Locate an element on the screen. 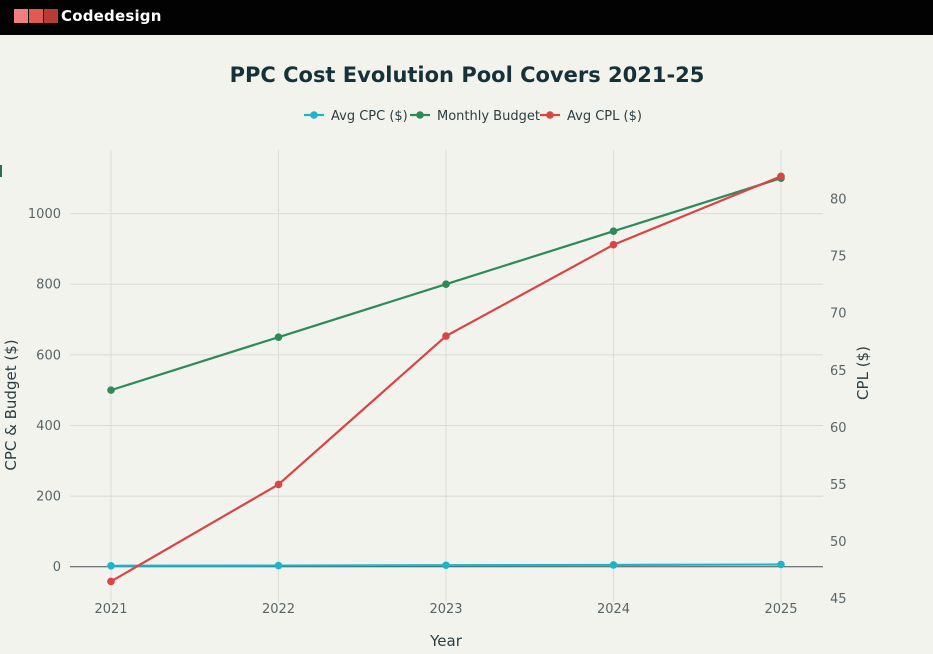 This screenshot has height=654, width=933. legend-label: Monthly Budget is located at coordinates (488, 116).